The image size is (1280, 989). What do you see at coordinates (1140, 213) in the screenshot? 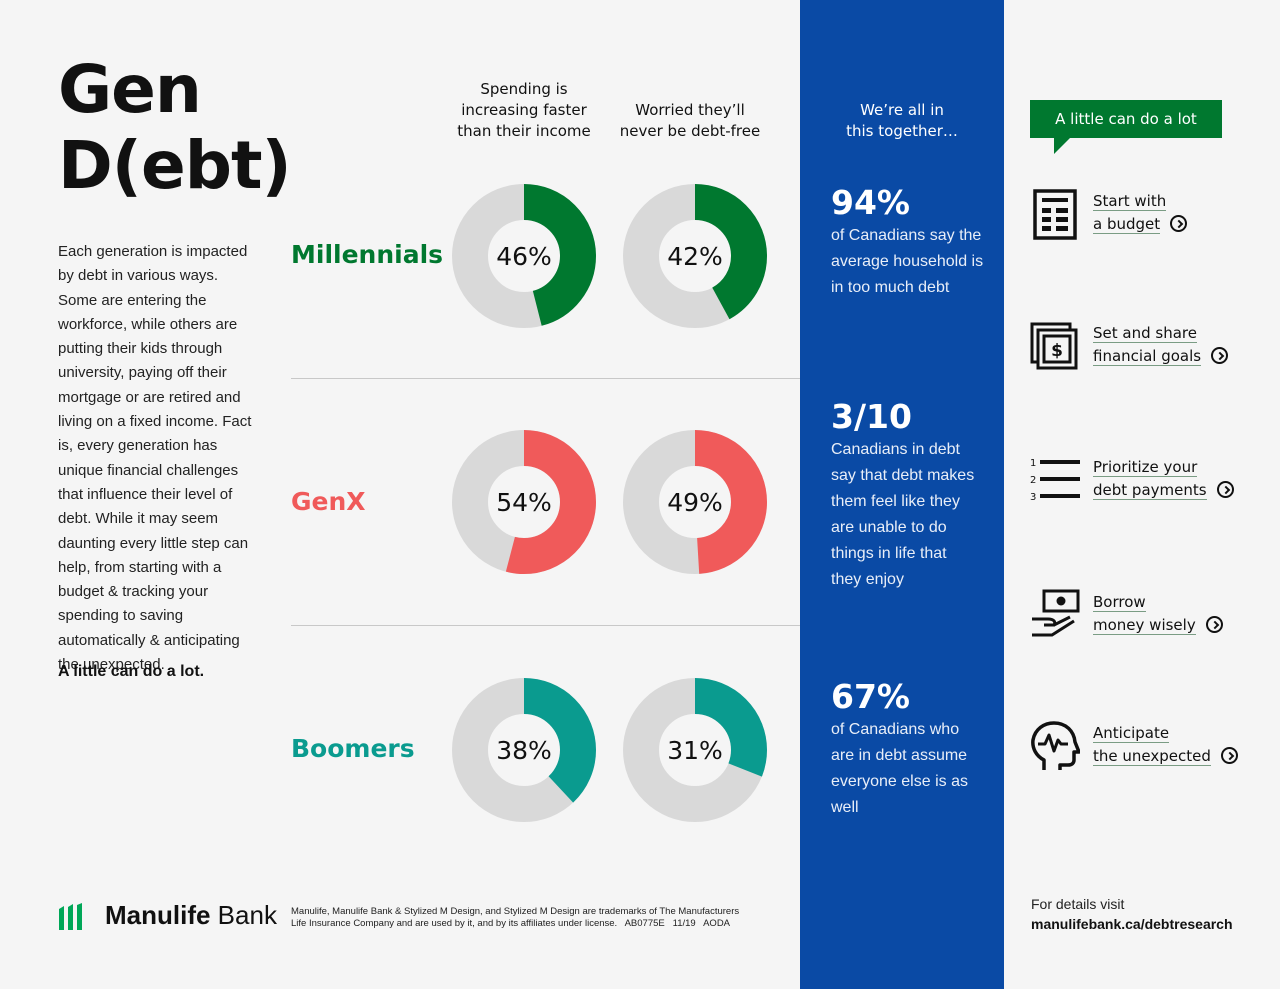
I see `action-label: Start with a budget` at bounding box center [1140, 213].